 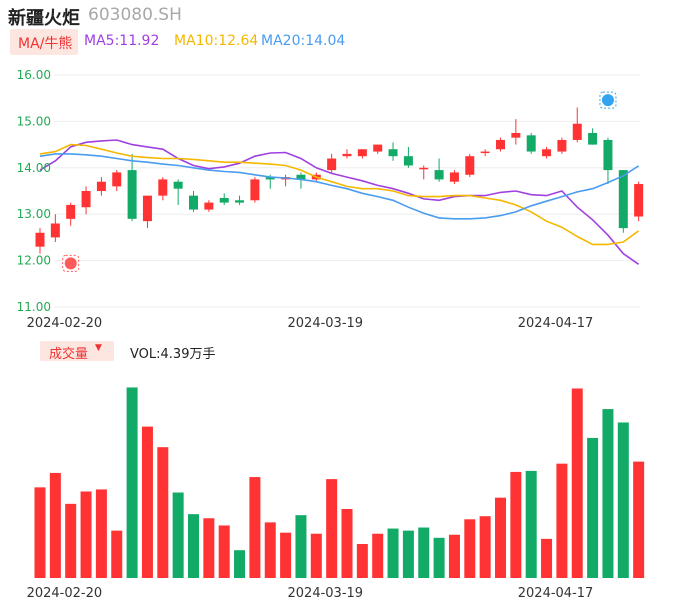 I want to click on ma20-line, so click(x=339, y=186).